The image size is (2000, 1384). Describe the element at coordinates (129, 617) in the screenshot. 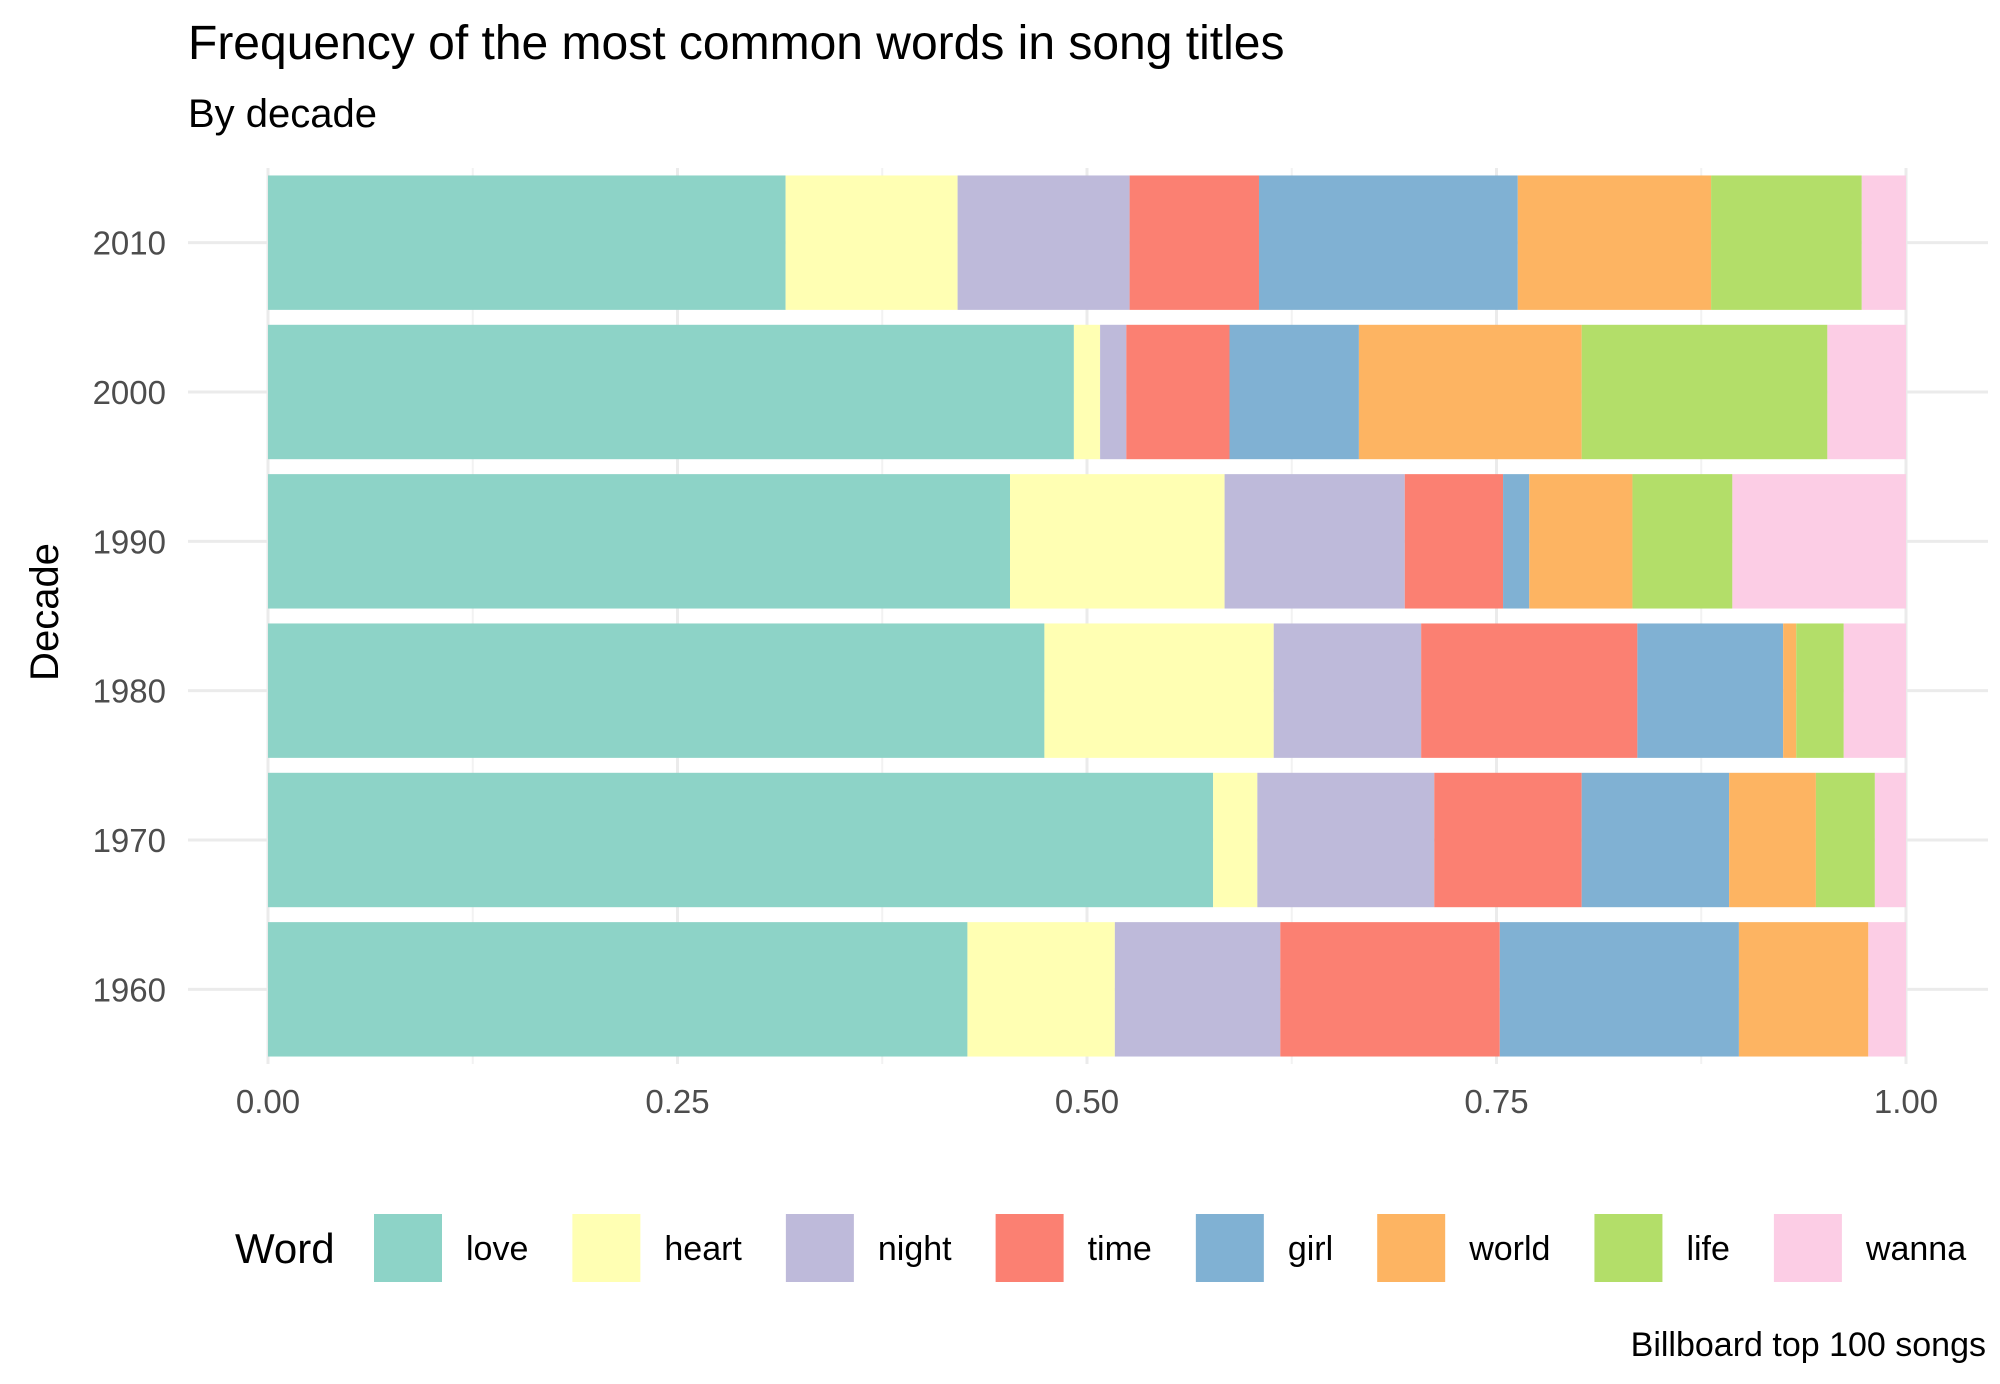

I see `y-axis-ticks: 1960 1970 1980 1990 2000 2010` at that location.